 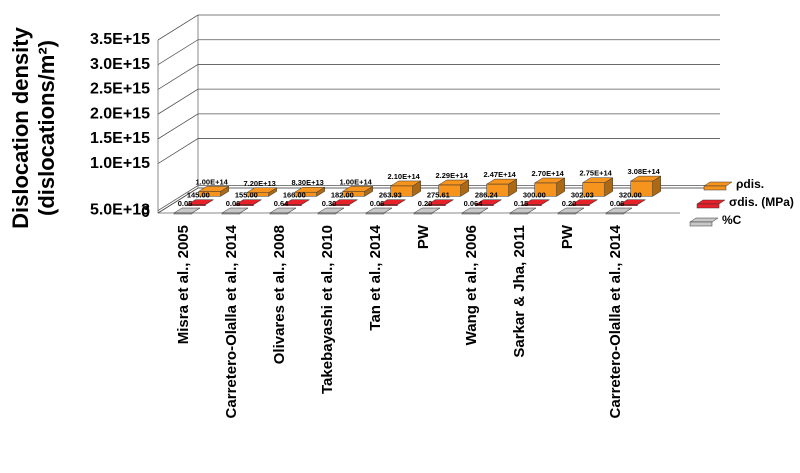 I want to click on y-tick-label: 3.0E+15, so click(x=120, y=64).